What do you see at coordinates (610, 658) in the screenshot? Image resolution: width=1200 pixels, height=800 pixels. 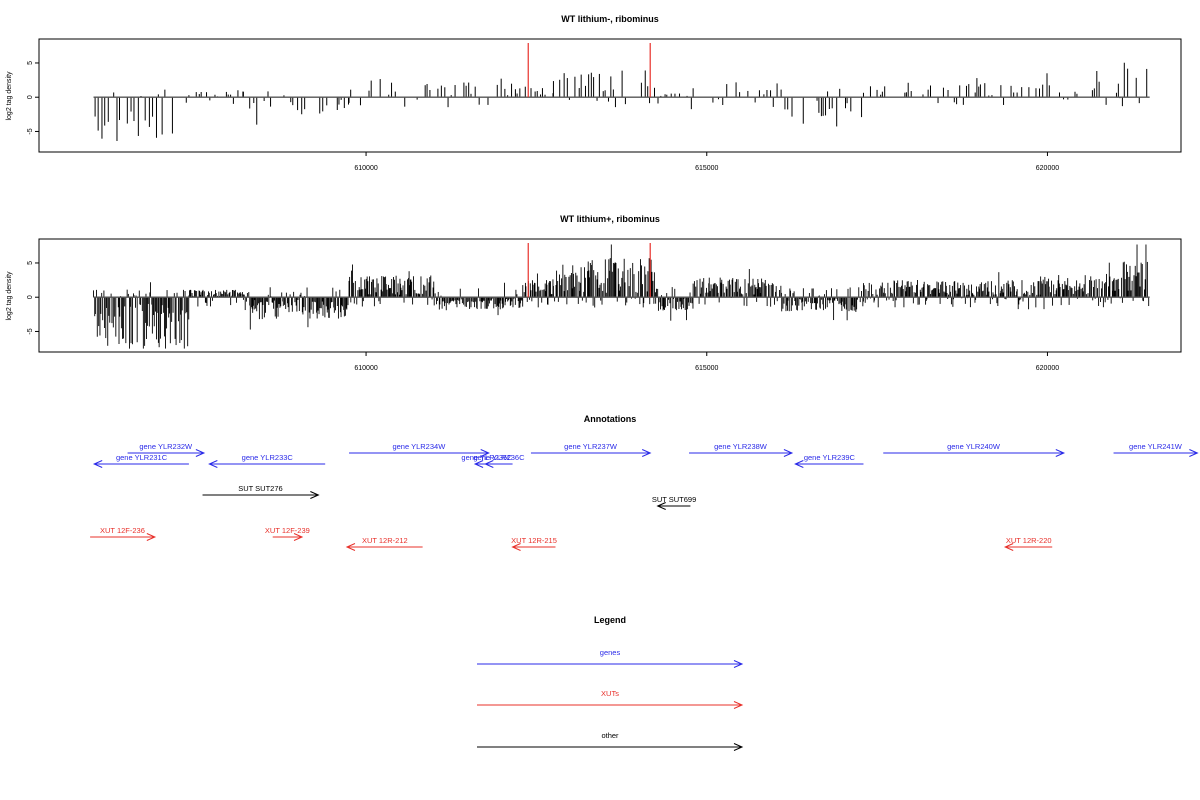 I see `legend-item: genes` at bounding box center [610, 658].